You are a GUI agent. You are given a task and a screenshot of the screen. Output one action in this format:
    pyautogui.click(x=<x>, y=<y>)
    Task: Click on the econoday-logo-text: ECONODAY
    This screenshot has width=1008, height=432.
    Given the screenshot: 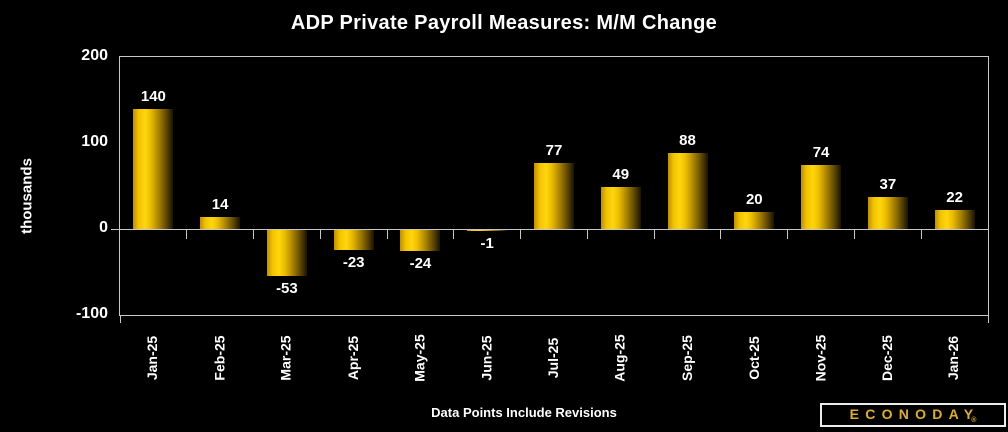 What is the action you would take?
    pyautogui.click(x=914, y=415)
    